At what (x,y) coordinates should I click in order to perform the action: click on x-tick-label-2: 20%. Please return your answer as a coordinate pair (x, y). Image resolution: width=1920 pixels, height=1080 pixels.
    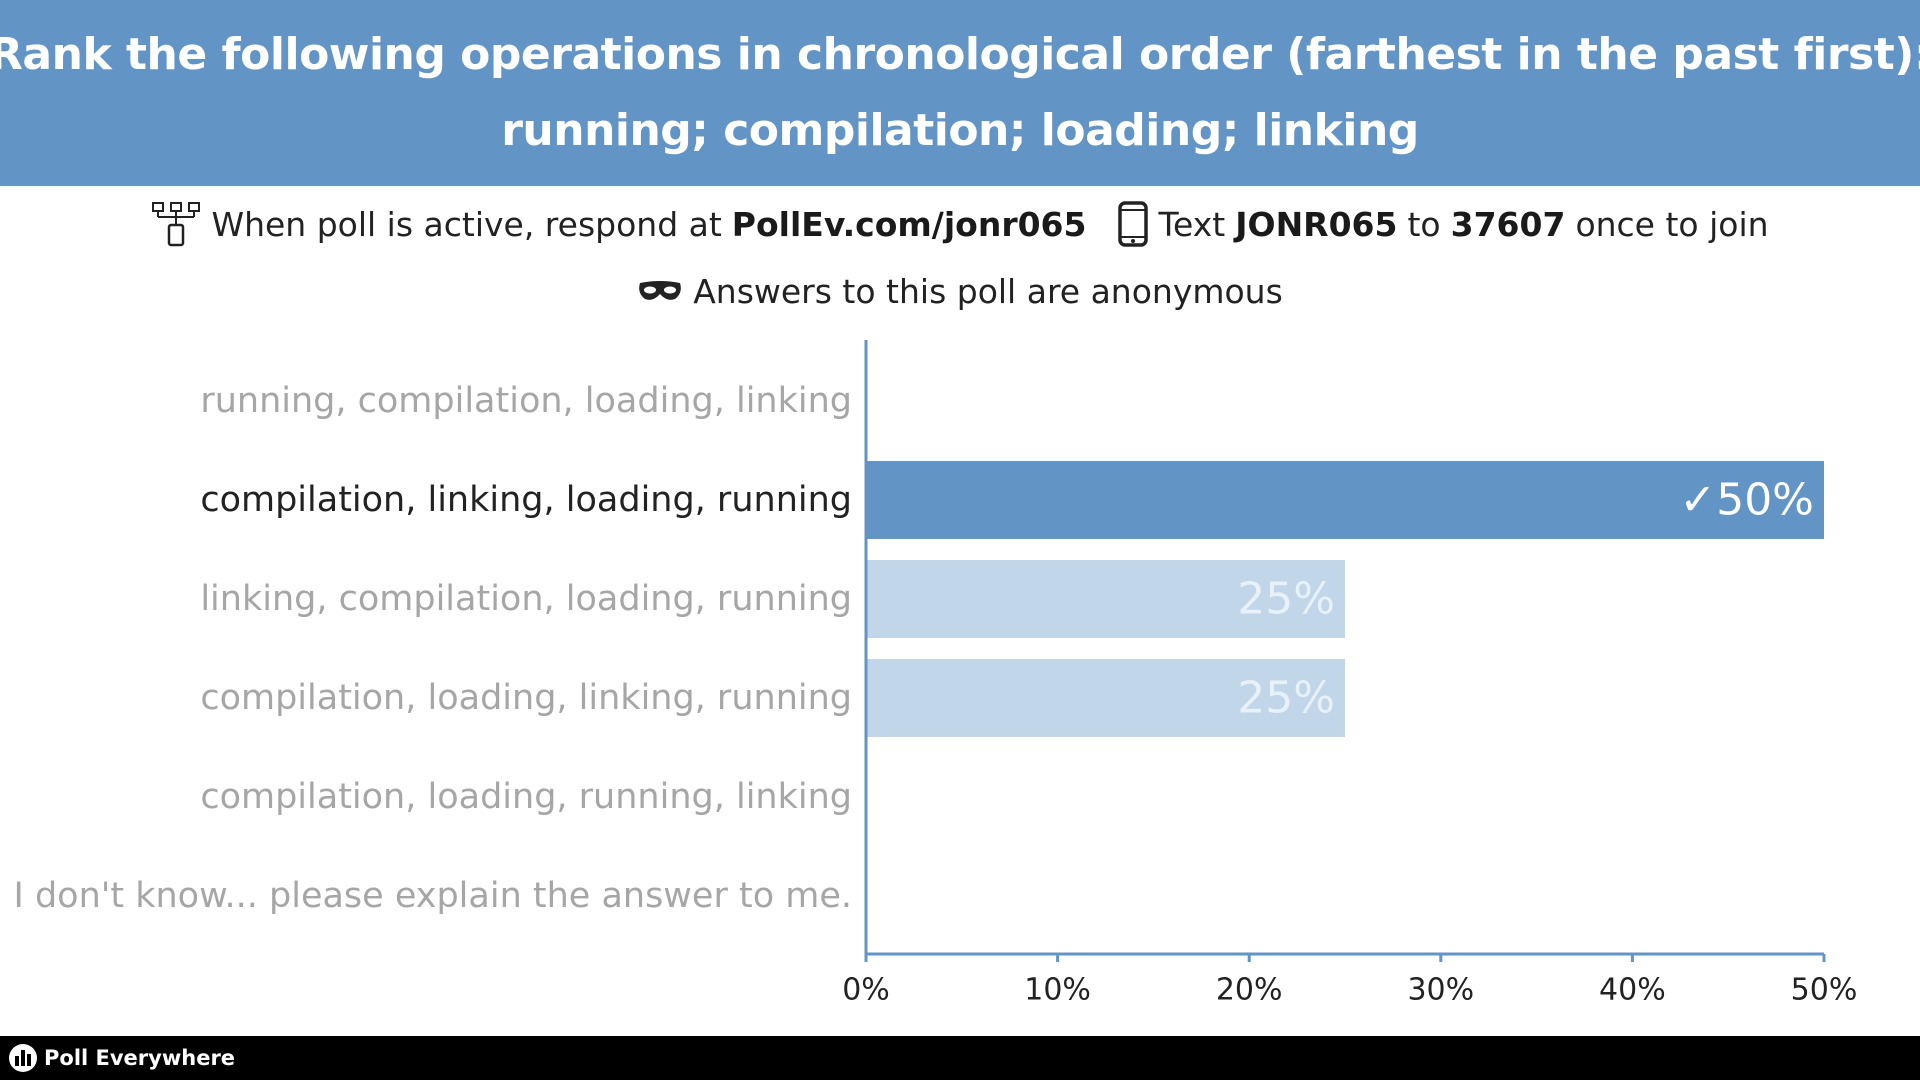
    Looking at the image, I should click on (1249, 990).